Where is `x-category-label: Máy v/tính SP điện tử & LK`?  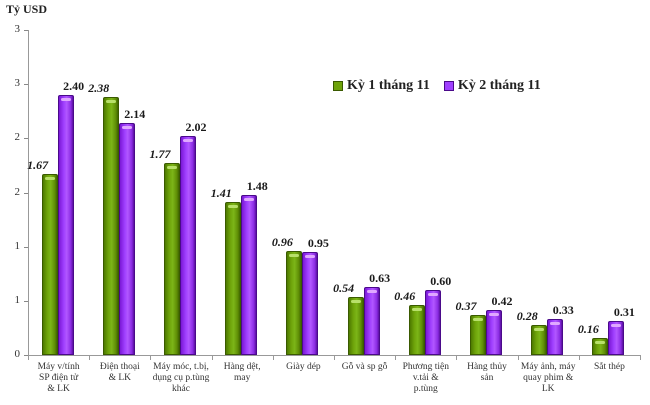
x-category-label: Máy v/tính SP điện tử & LK is located at coordinates (58, 378).